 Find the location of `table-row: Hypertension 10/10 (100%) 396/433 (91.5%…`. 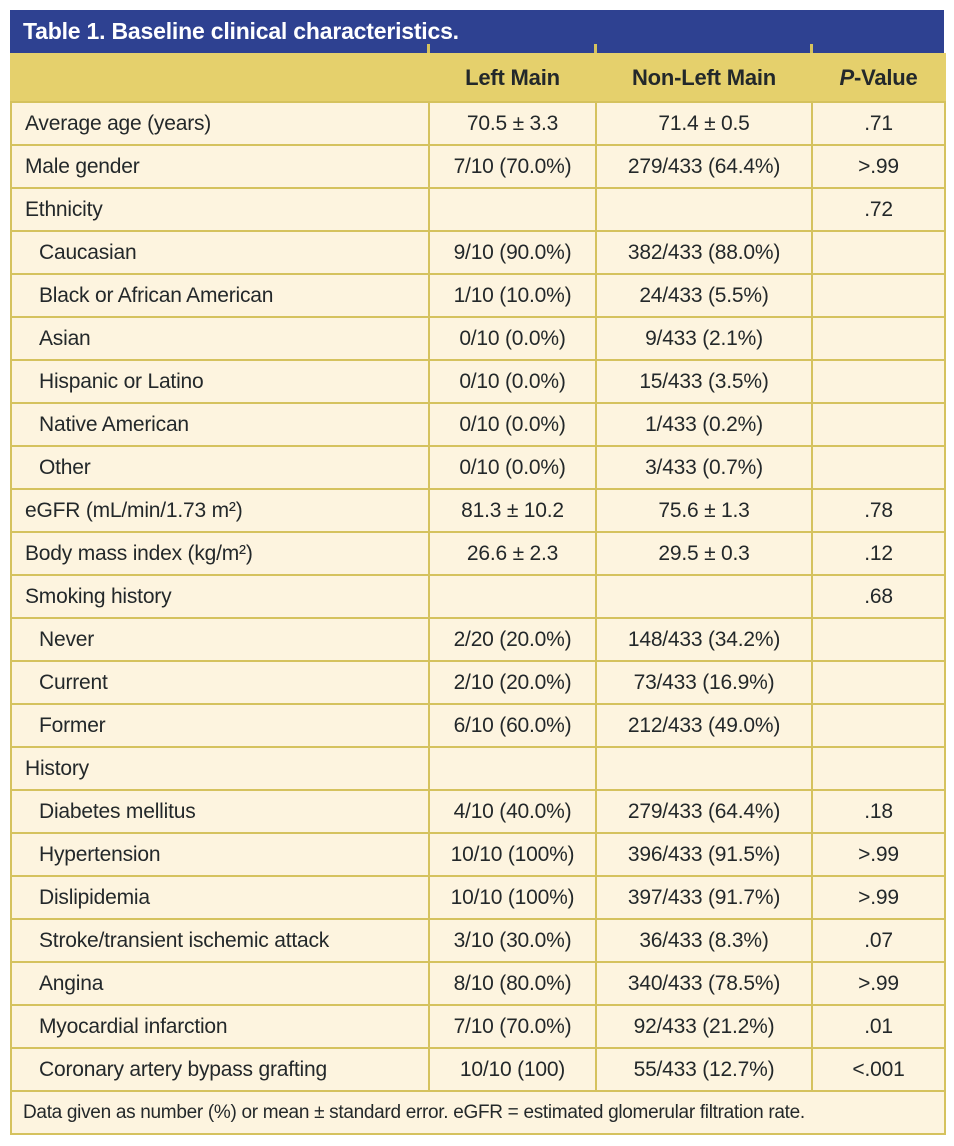

table-row: Hypertension 10/10 (100%) 396/433 (91.5%… is located at coordinates (478, 854).